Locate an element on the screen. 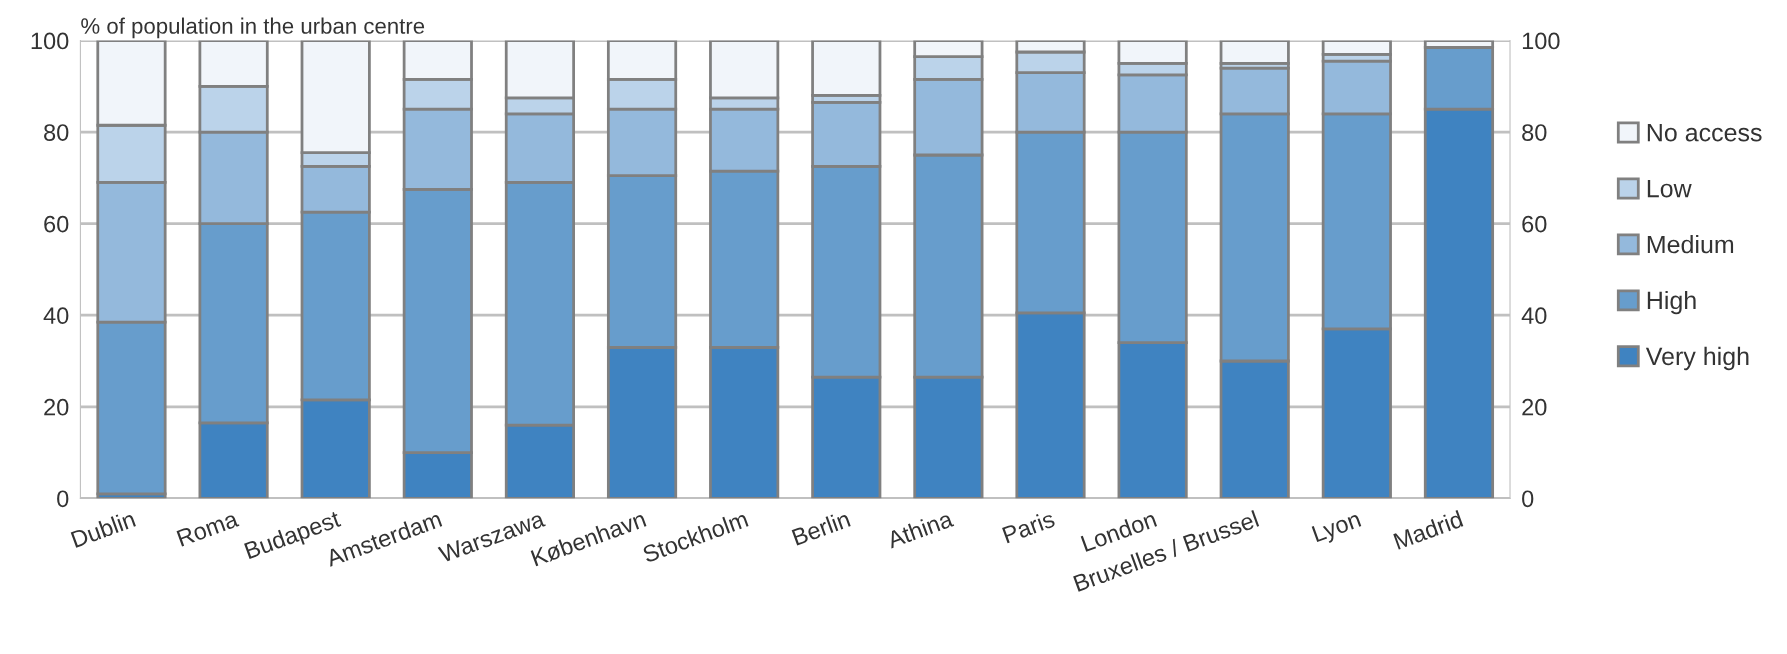 The height and width of the screenshot is (654, 1787). y2-tick-label: 80 is located at coordinates (1534, 132).